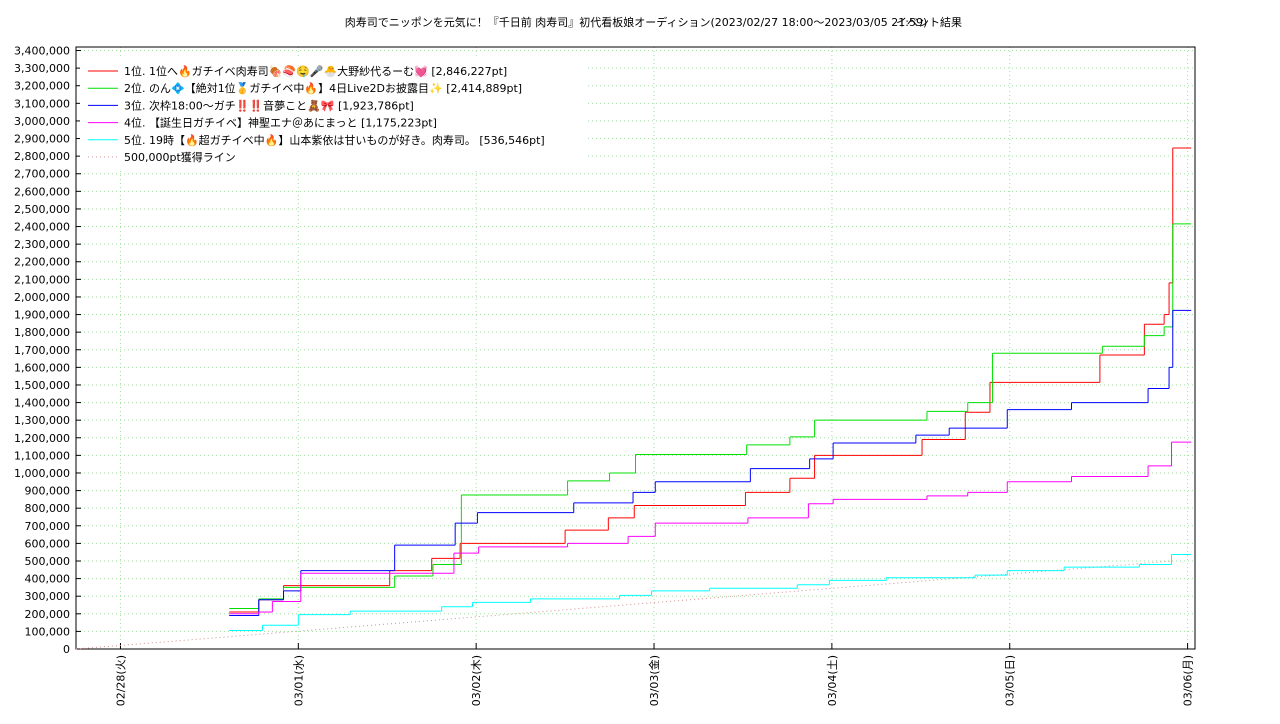 Image resolution: width=1280 pixels, height=724 pixels. I want to click on y-tick-label: 1,200,000, so click(42, 438).